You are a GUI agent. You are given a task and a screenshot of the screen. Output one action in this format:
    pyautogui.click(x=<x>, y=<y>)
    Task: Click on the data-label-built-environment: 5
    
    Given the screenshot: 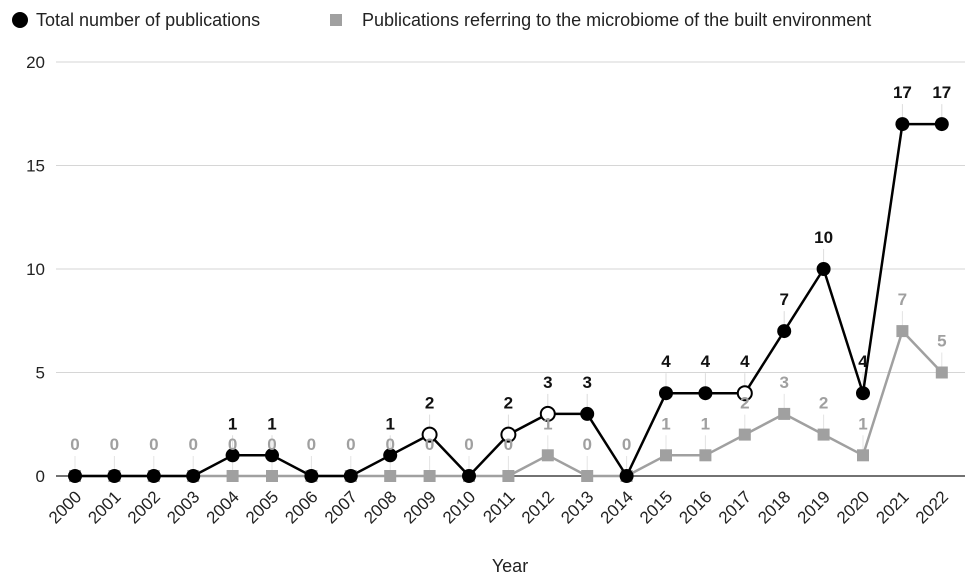 What is the action you would take?
    pyautogui.click(x=941, y=341)
    